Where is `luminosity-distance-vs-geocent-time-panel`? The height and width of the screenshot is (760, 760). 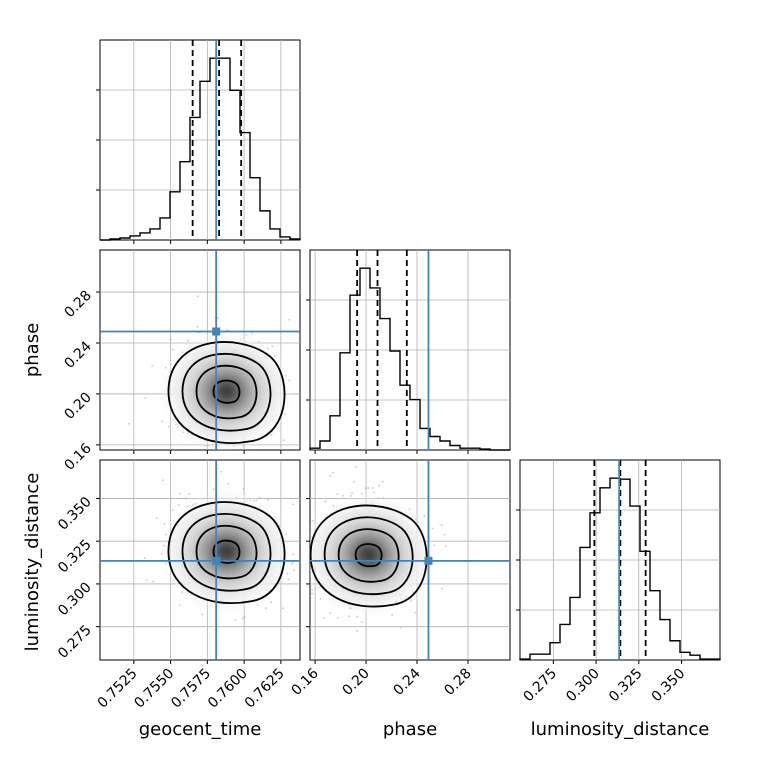
luminosity-distance-vs-geocent-time-panel is located at coordinates (200, 560).